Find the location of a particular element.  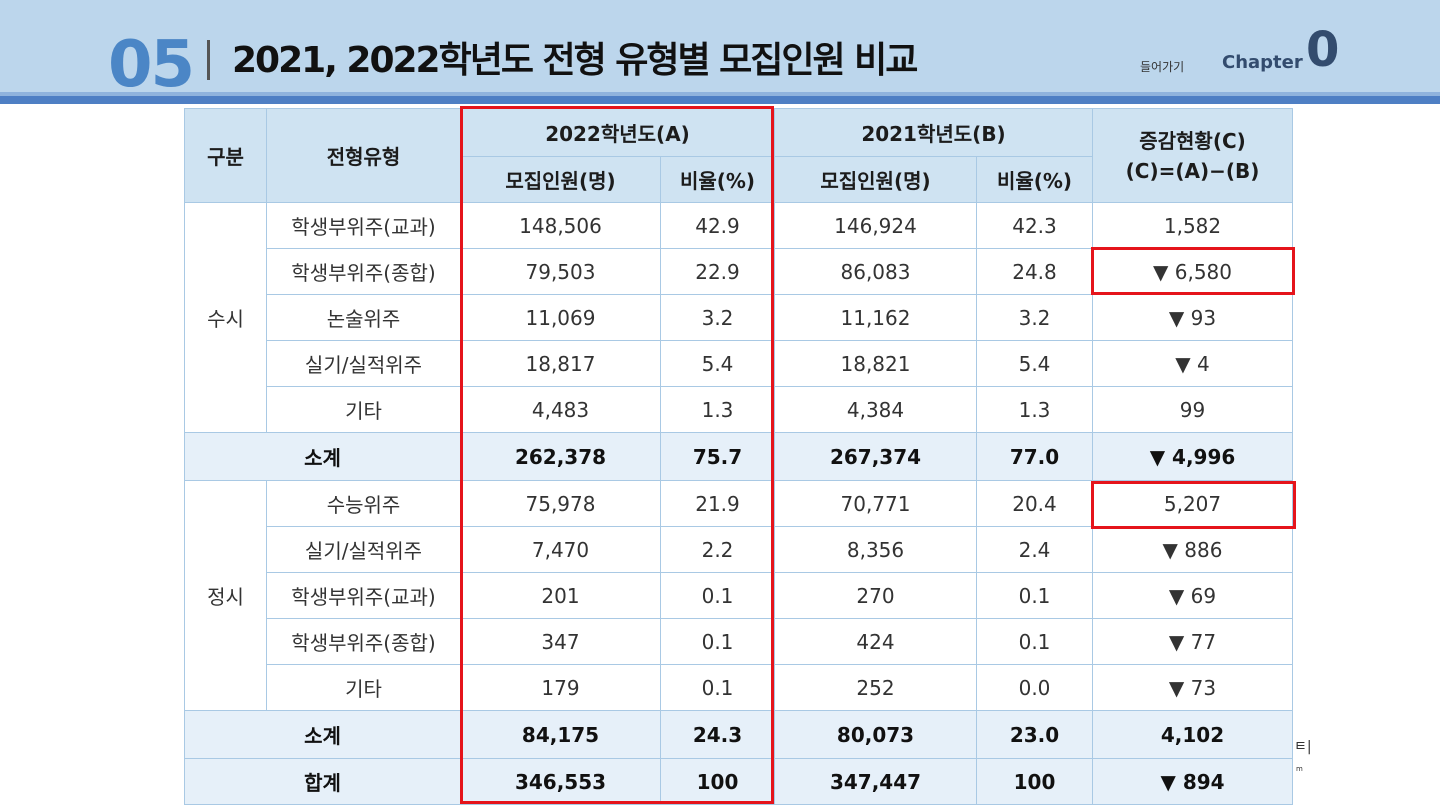

subtotal-b-count: 80,073 is located at coordinates (875, 734).